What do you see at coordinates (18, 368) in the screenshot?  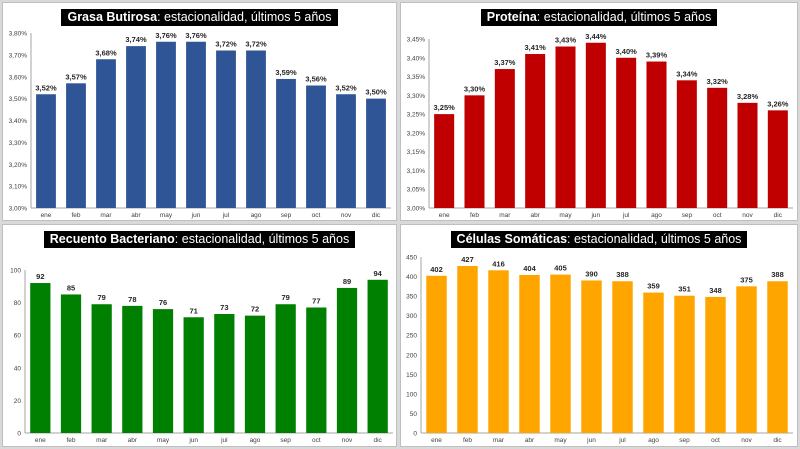 I see `y-tick-label: 40` at bounding box center [18, 368].